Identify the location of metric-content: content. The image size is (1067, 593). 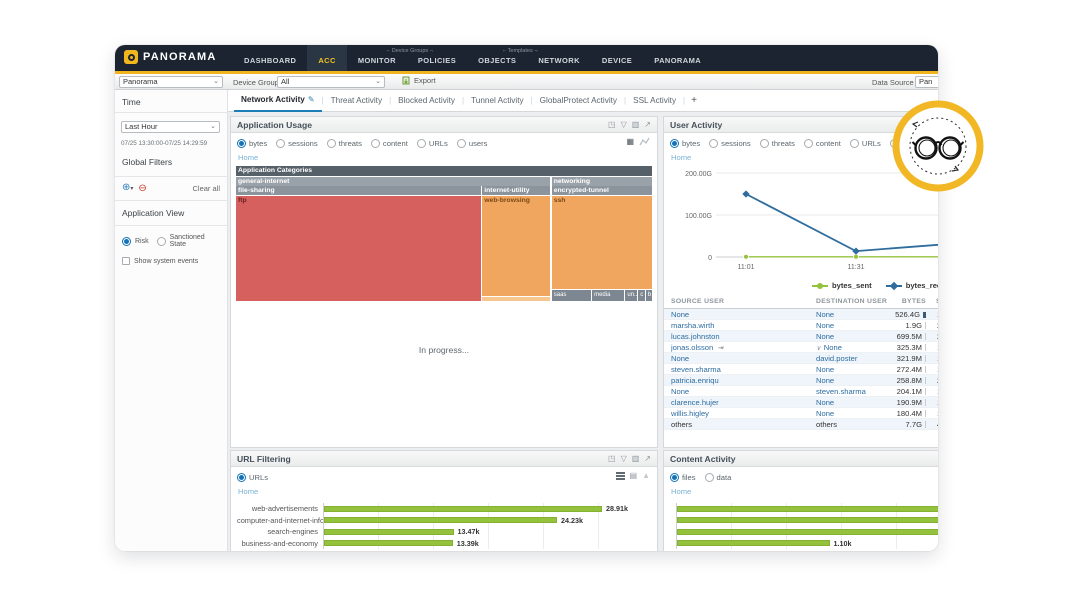
(389, 143).